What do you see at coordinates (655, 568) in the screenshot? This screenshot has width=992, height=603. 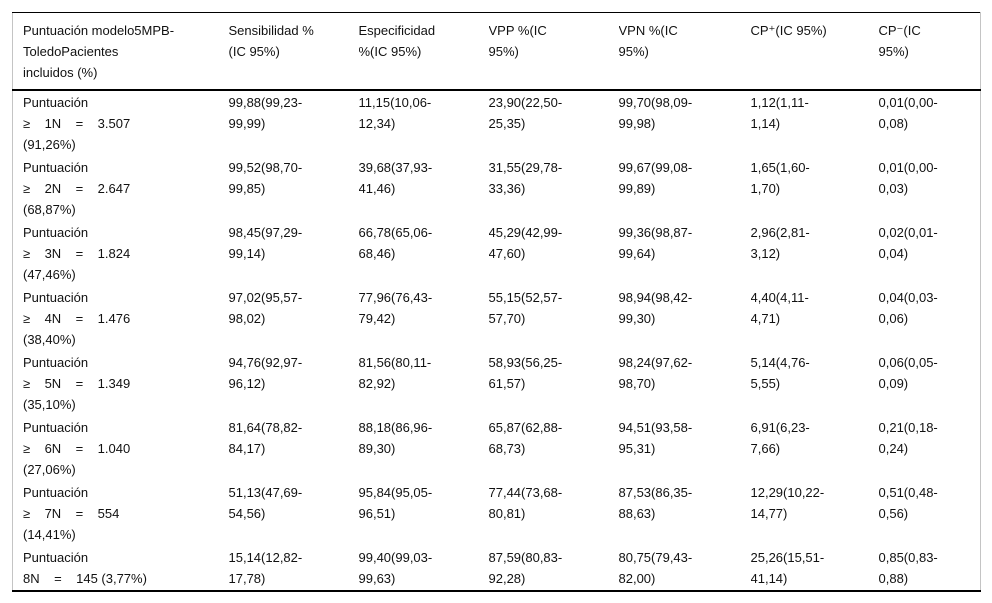 I see `cell-vpn: 80,75(79,43- 82,00)` at bounding box center [655, 568].